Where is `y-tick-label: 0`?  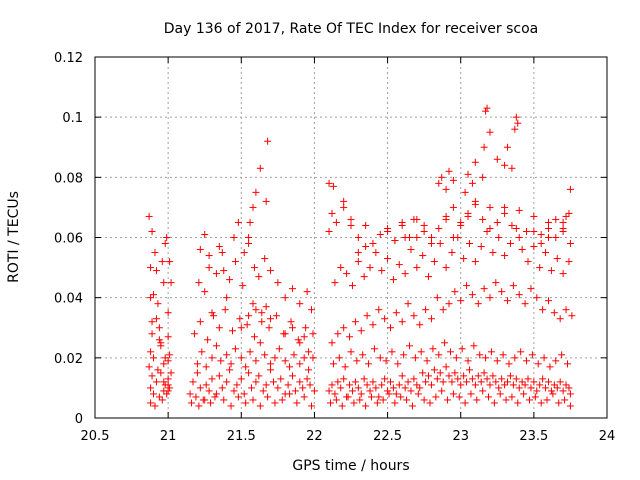
y-tick-label: 0 is located at coordinates (79, 419).